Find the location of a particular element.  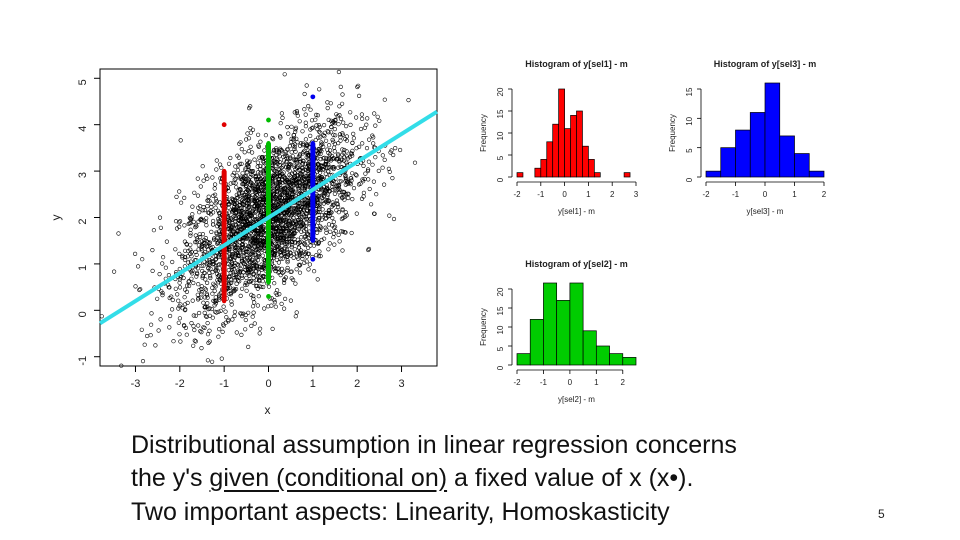

strip-sel1 is located at coordinates (224, 213).